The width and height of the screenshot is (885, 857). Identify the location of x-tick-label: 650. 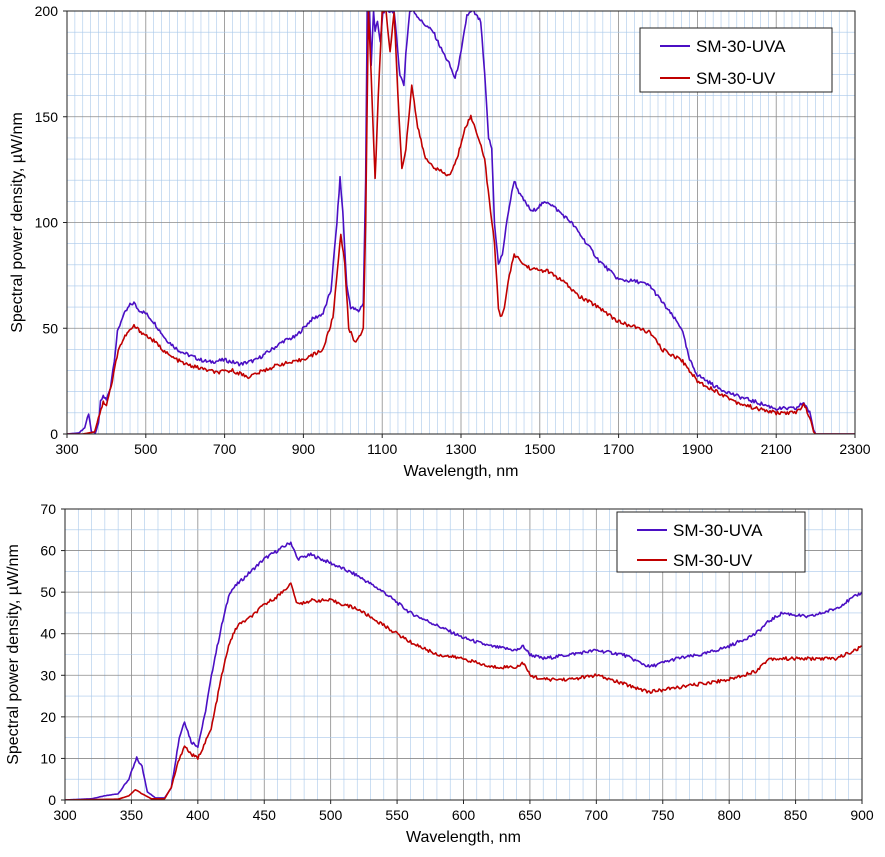
(530, 815).